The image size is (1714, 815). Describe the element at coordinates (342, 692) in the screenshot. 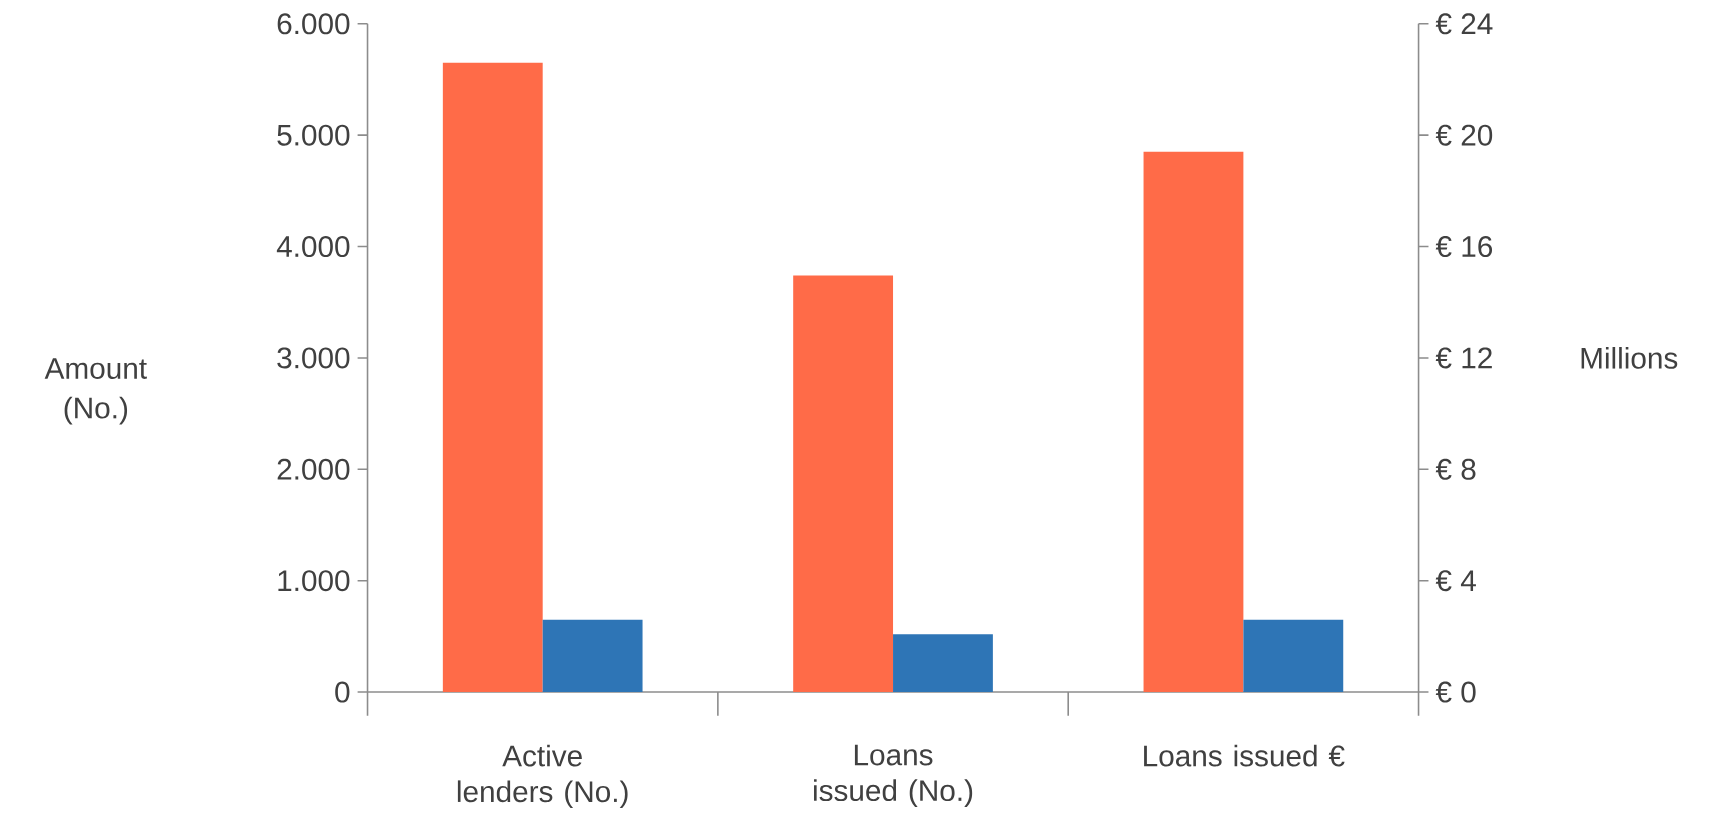

I see `y-tick-label: 0` at that location.